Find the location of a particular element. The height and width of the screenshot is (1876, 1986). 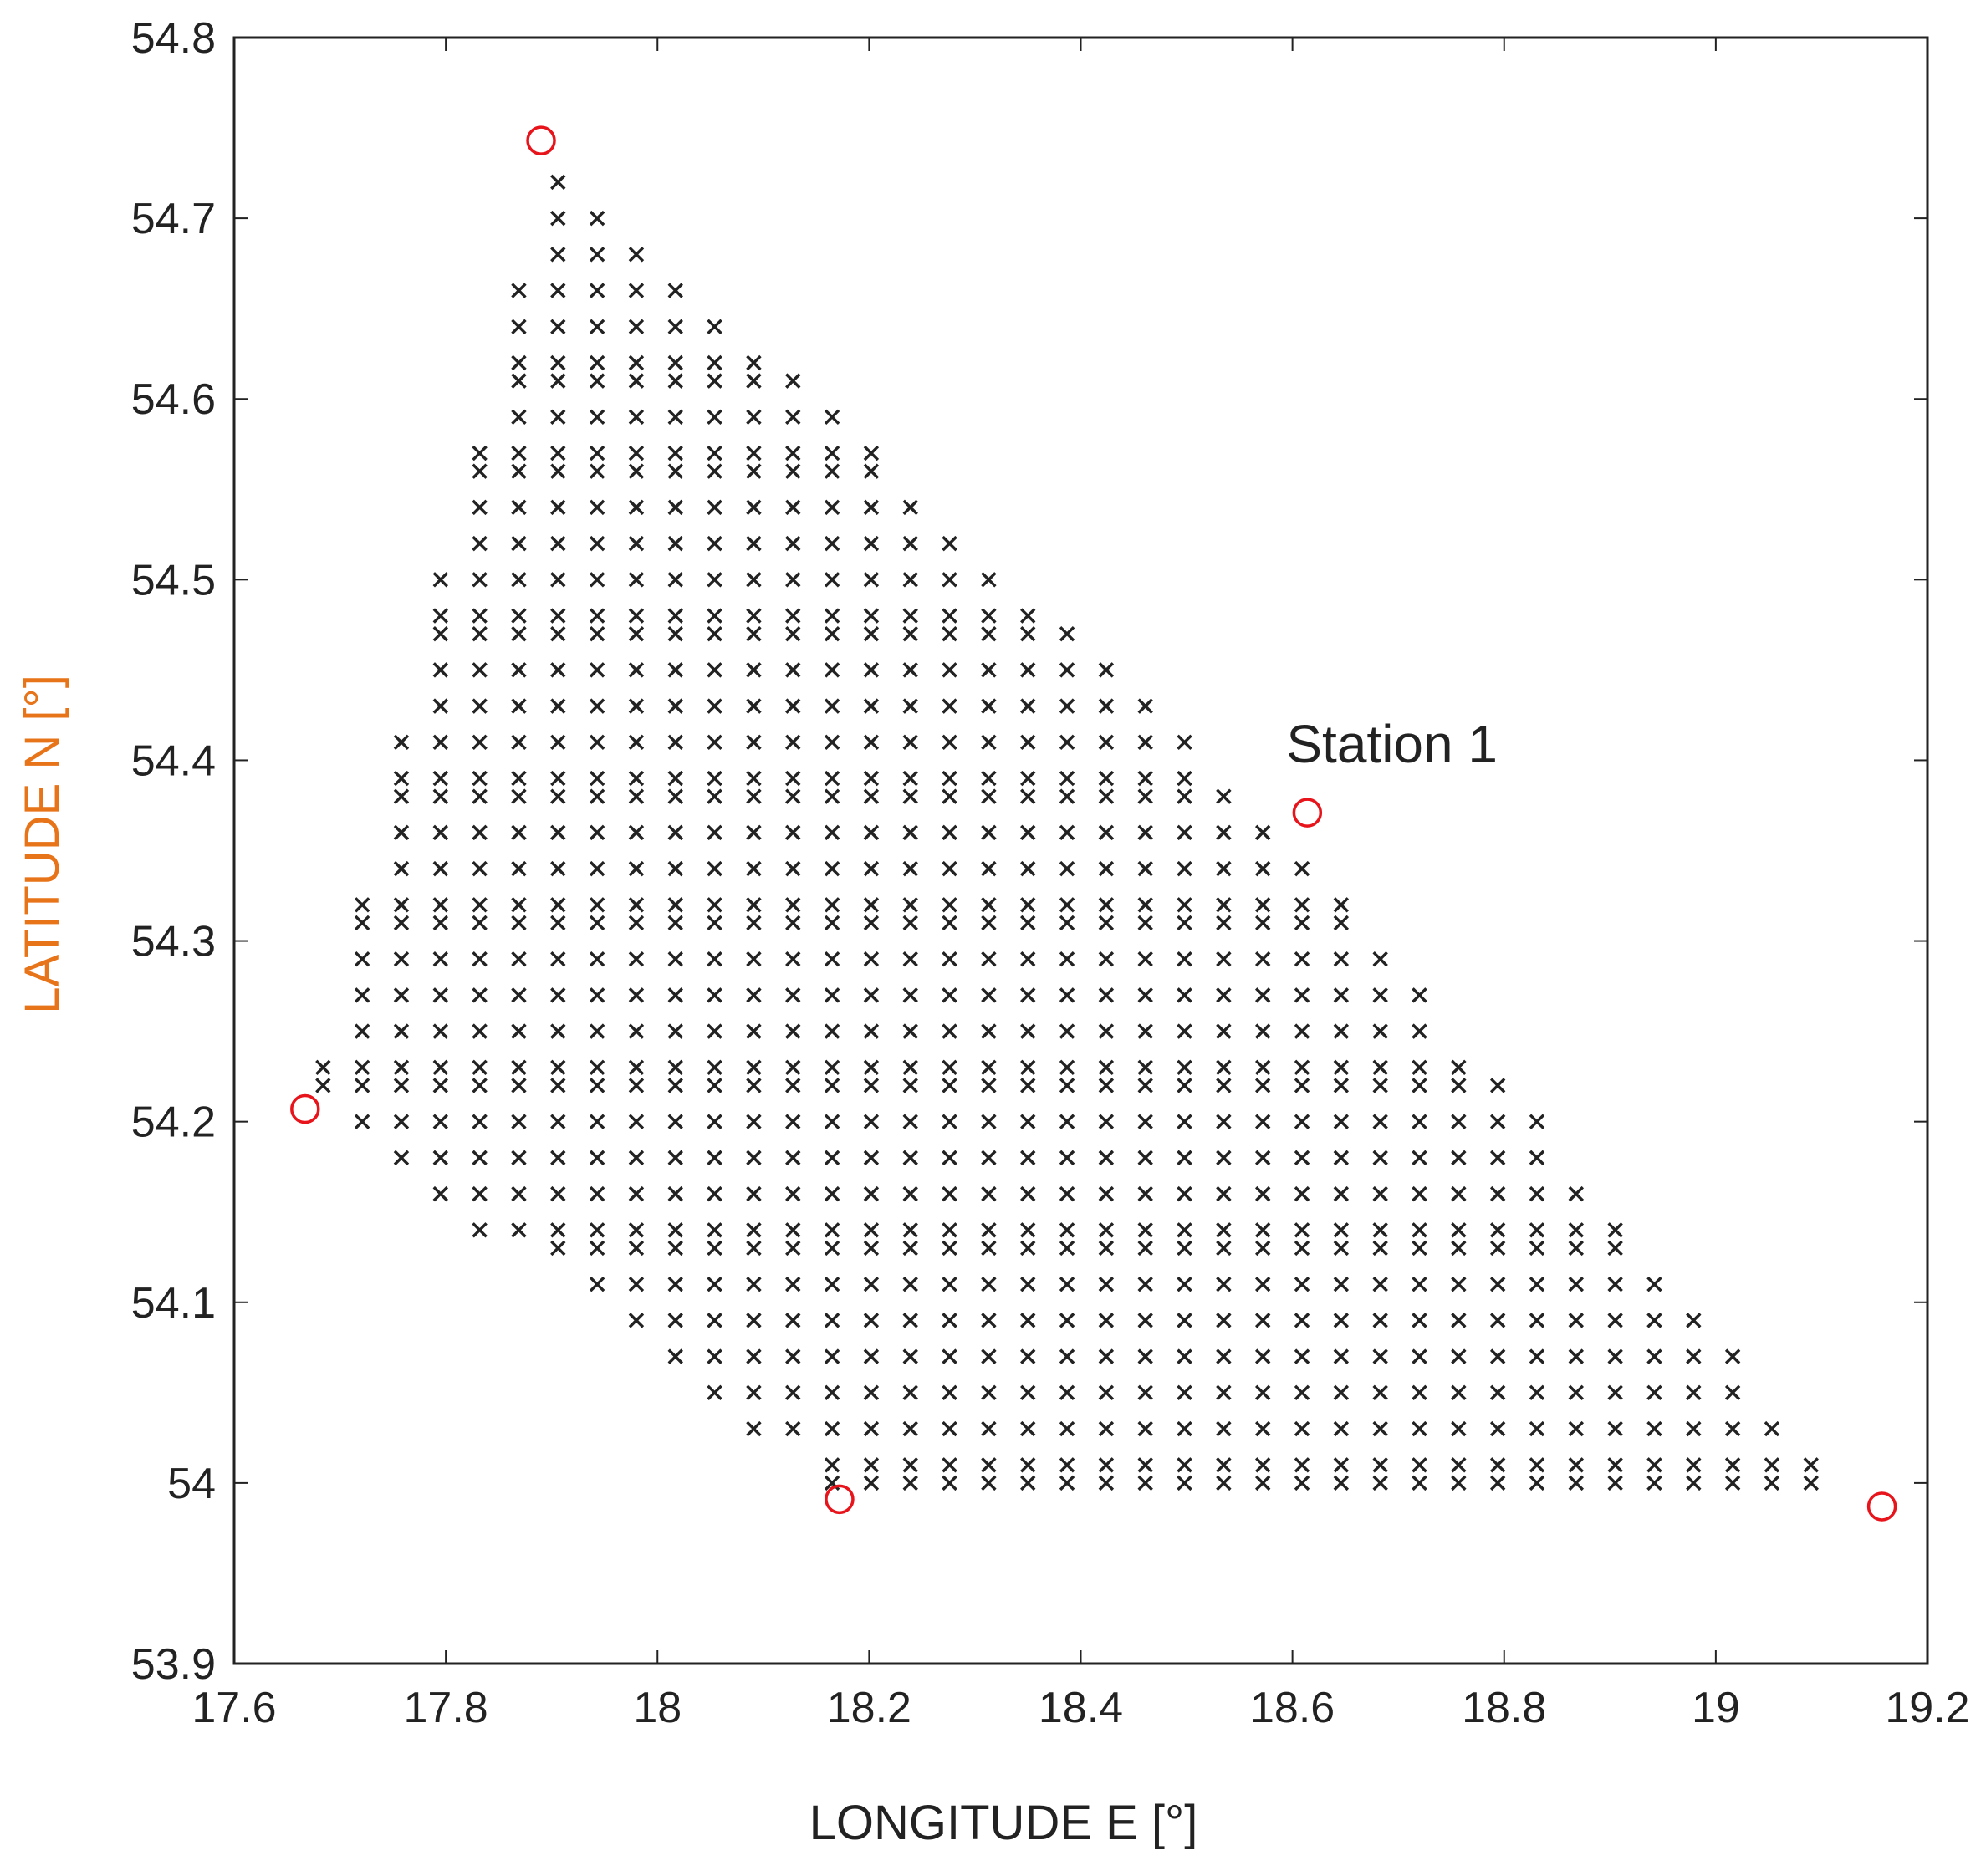

y-tick-label: 54.3 is located at coordinates (173, 942).